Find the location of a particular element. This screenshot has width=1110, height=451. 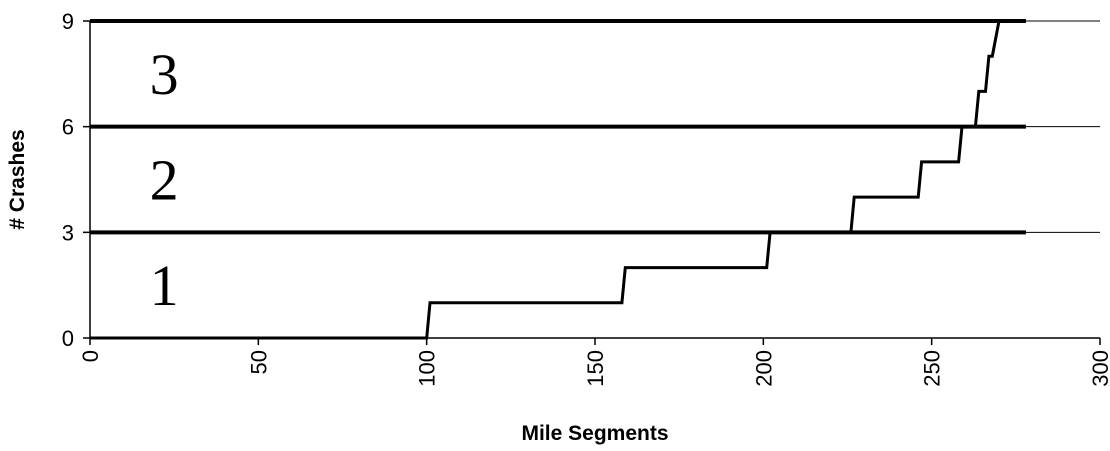

labels: 1 2 3 is located at coordinates (164, 180).